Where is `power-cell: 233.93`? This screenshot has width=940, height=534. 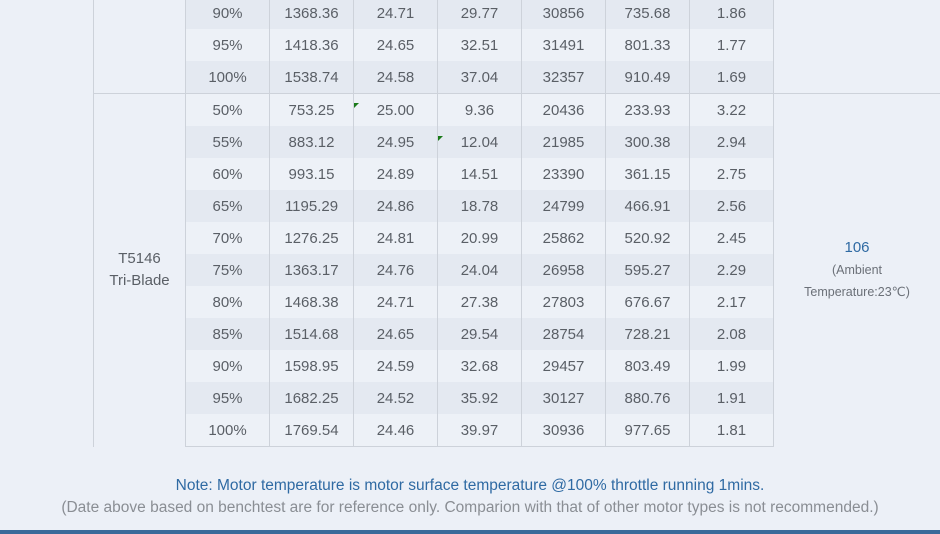 power-cell: 233.93 is located at coordinates (647, 109).